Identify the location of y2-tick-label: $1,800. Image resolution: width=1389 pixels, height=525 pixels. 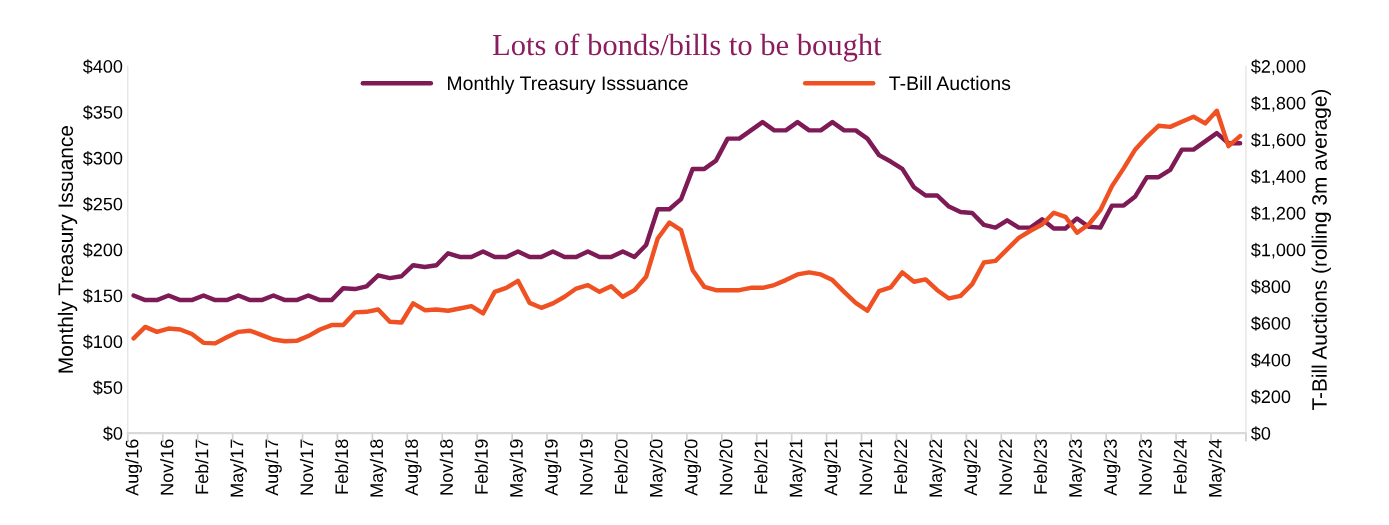
(1278, 104).